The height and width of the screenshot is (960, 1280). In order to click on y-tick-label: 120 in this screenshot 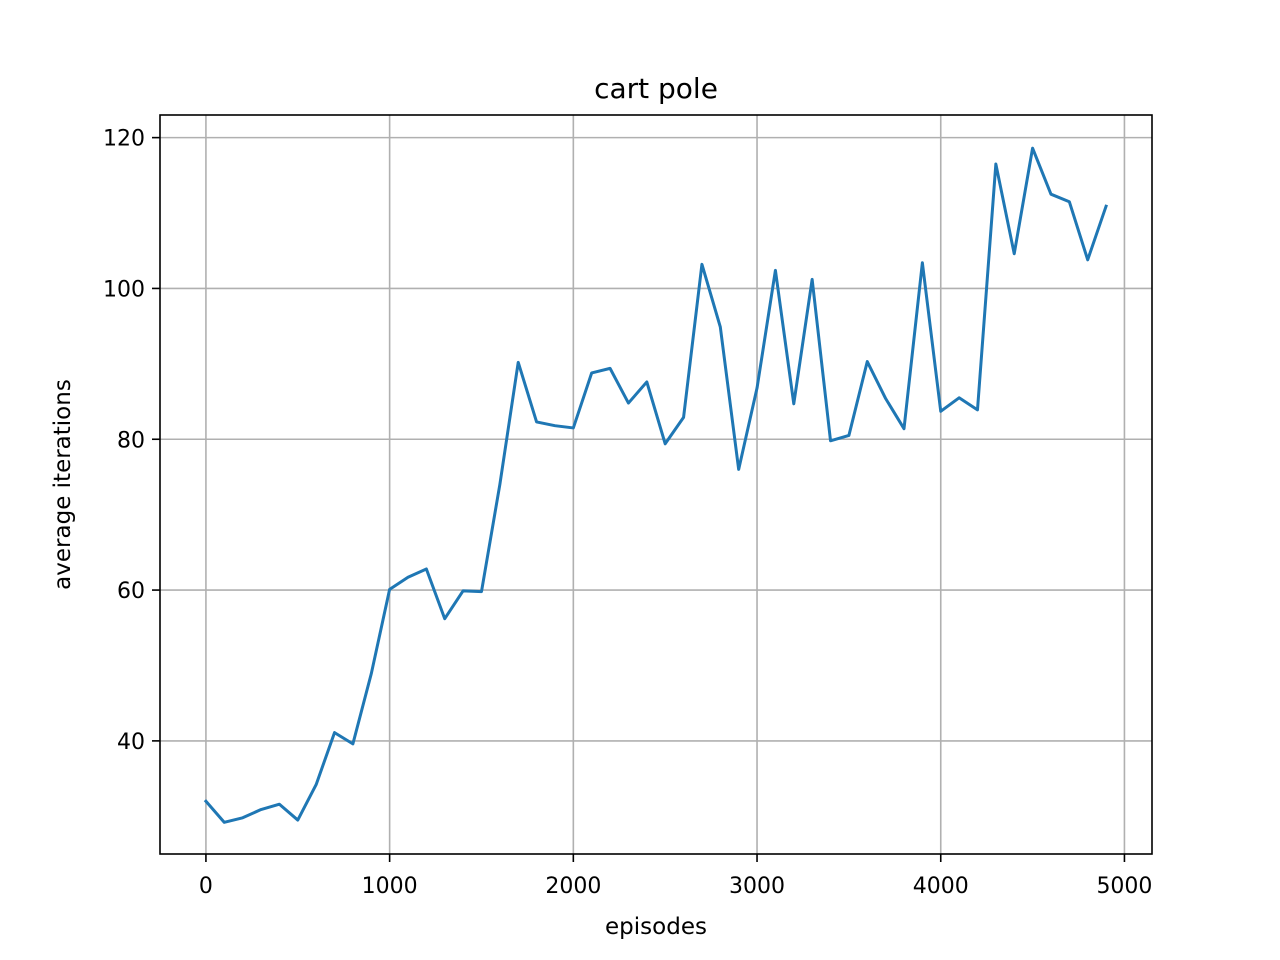, I will do `click(124, 139)`.